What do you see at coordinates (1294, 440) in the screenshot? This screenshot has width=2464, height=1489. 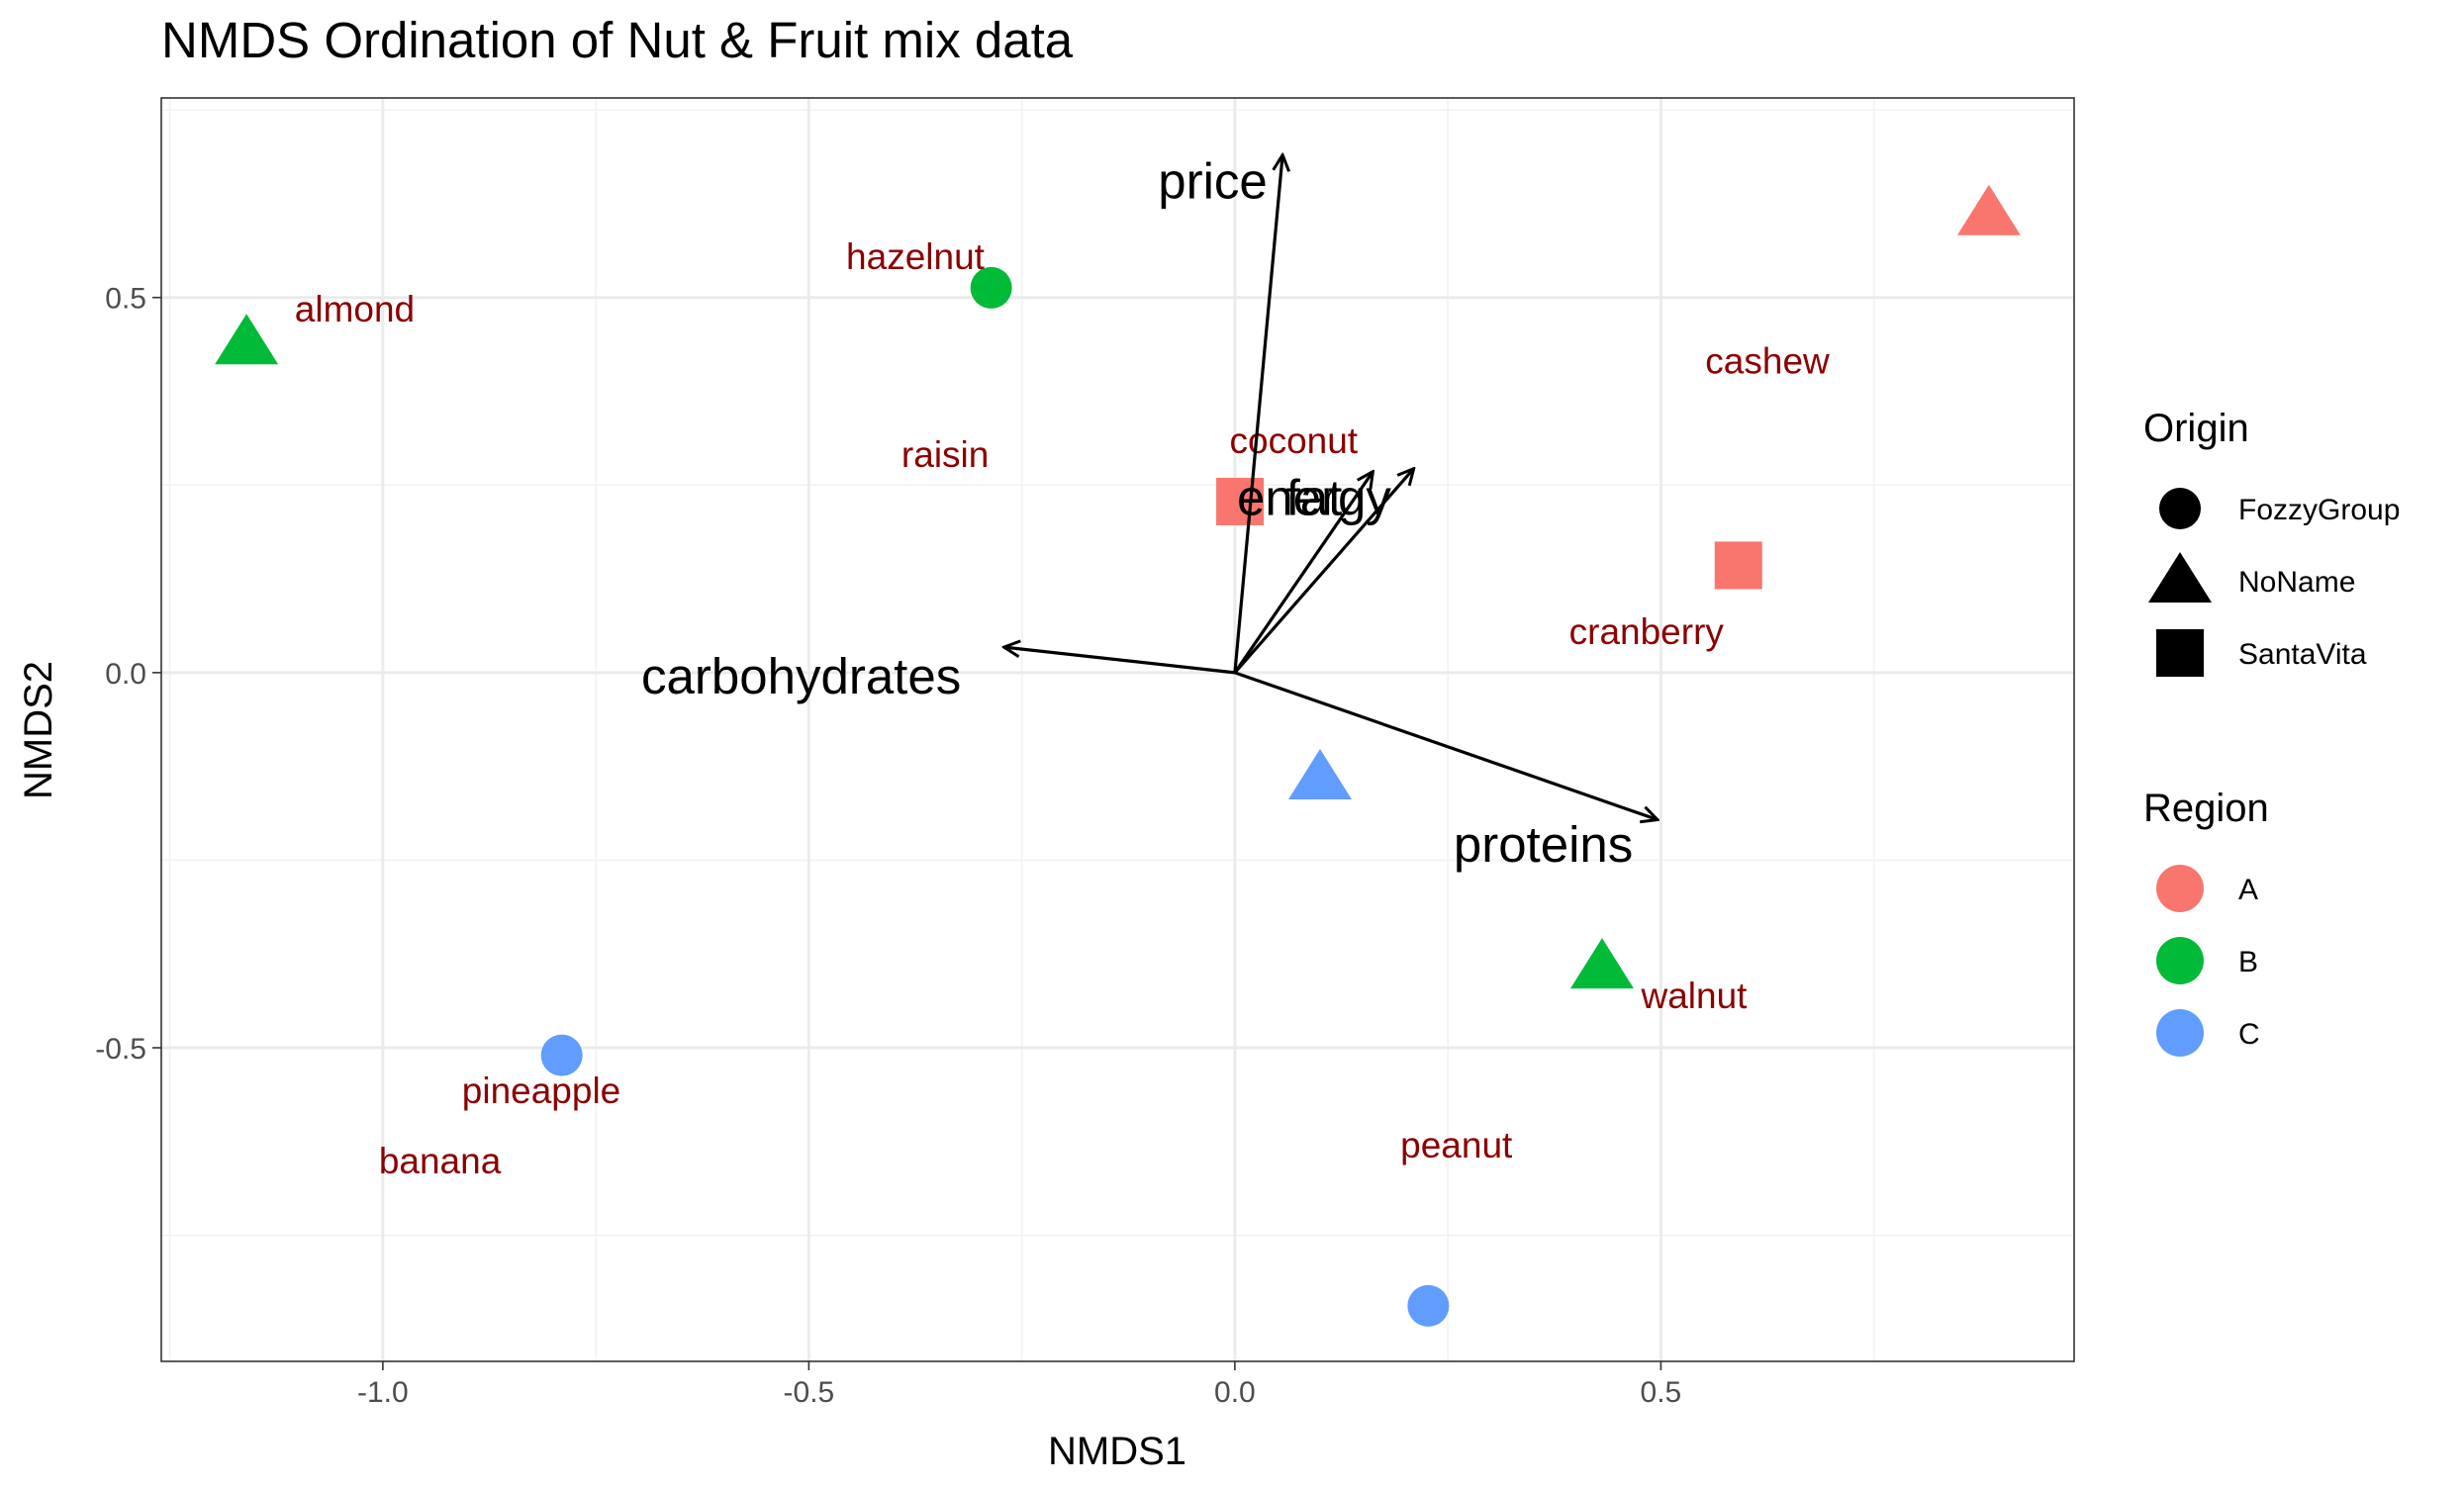 I see `sample-label: coconut` at bounding box center [1294, 440].